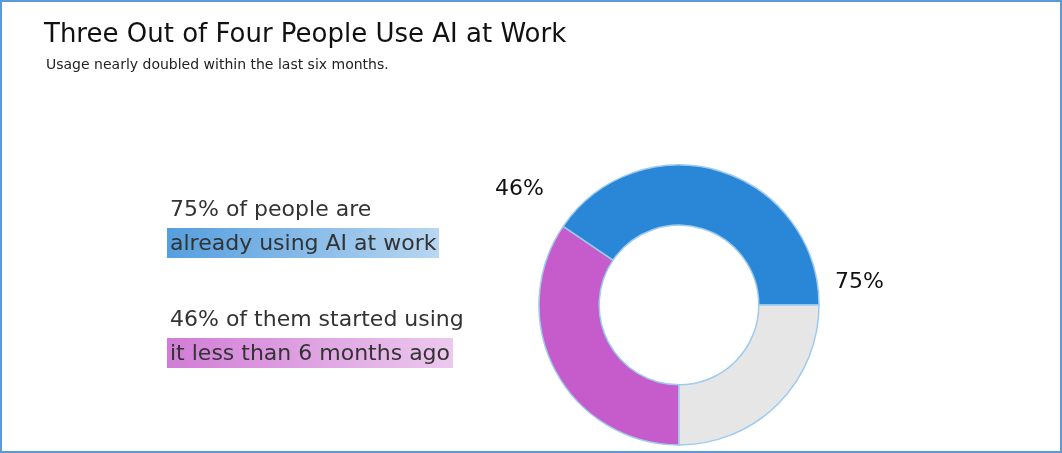 The height and width of the screenshot is (453, 1062). What do you see at coordinates (271, 209) in the screenshot?
I see `text: 75% of people are` at bounding box center [271, 209].